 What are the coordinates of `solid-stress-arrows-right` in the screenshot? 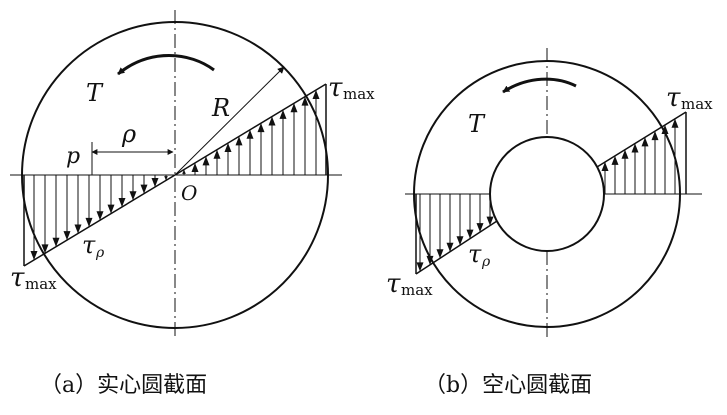 It's located at (251, 132).